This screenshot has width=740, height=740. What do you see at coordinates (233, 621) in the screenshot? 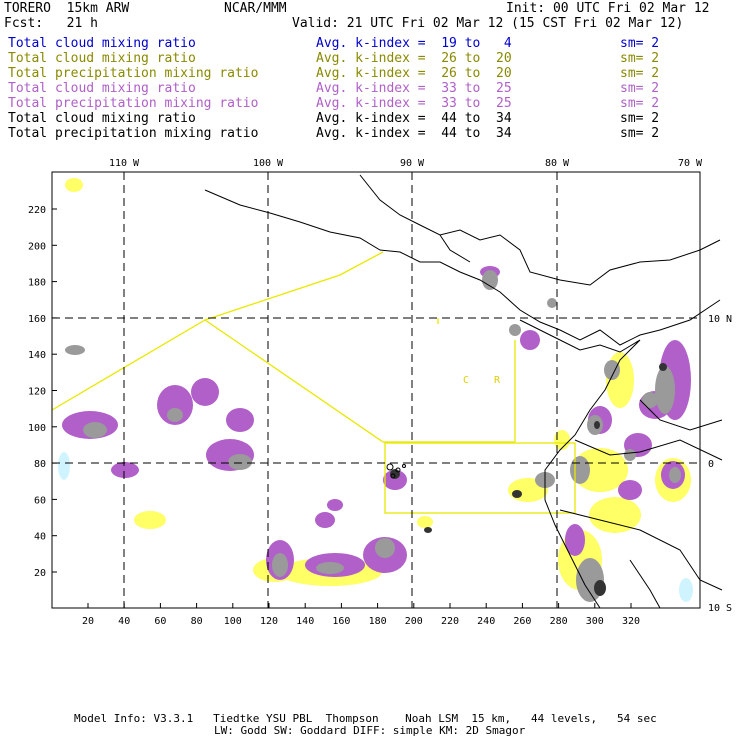
I see `x-tick-label: 100` at bounding box center [233, 621].